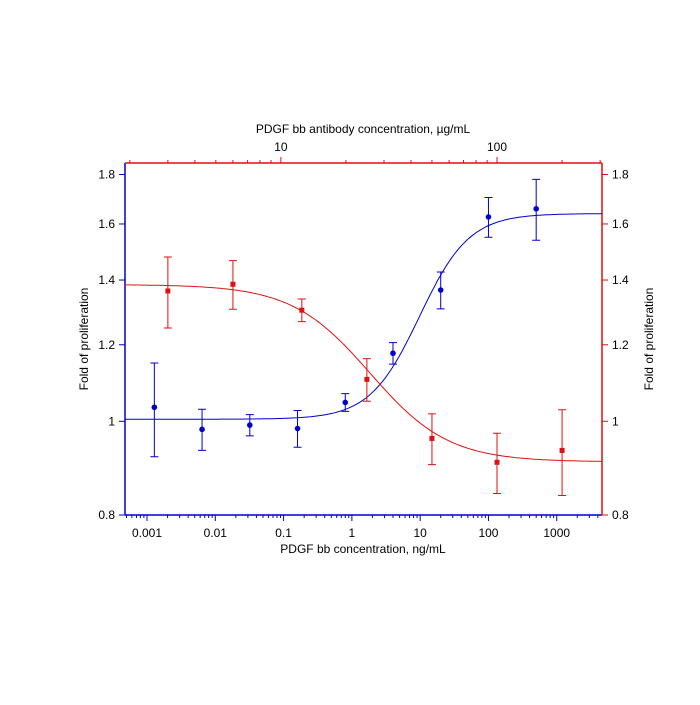 This screenshot has width=700, height=705. What do you see at coordinates (111, 421) in the screenshot?
I see `y-tick-label: 1` at bounding box center [111, 421].